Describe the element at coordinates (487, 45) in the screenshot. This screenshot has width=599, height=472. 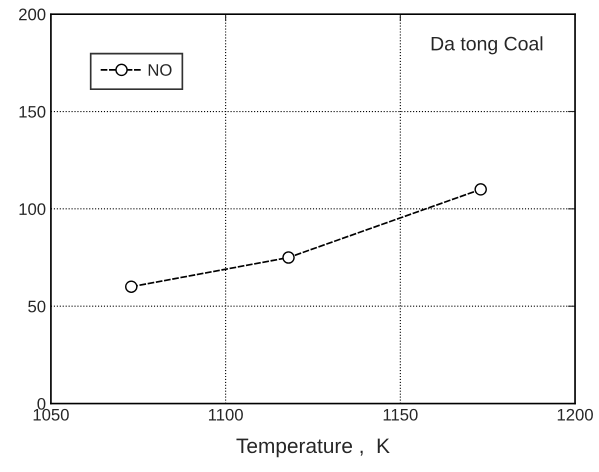
I see `annotation: Da tong Coal` at that location.